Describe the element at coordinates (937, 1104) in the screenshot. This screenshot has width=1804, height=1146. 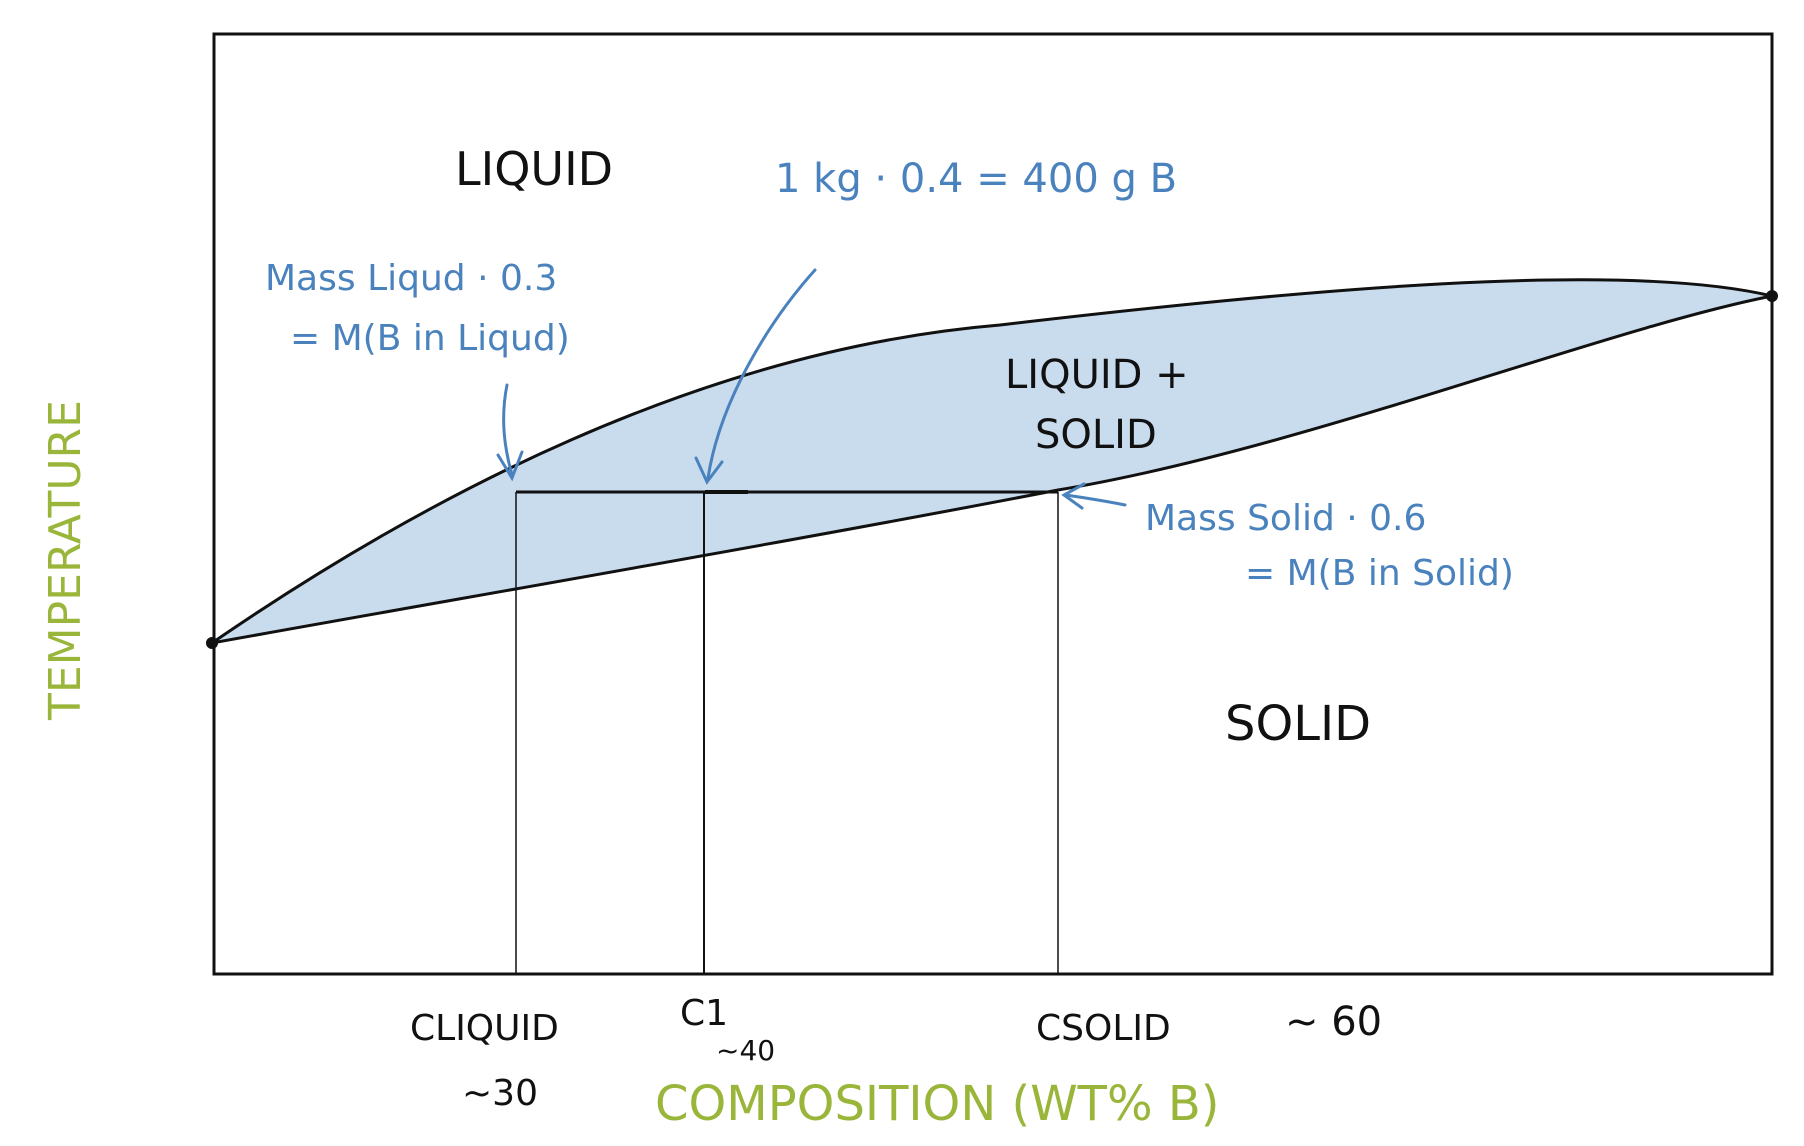
I see `x-axis-title: COMPOSITION (WT% B)` at that location.